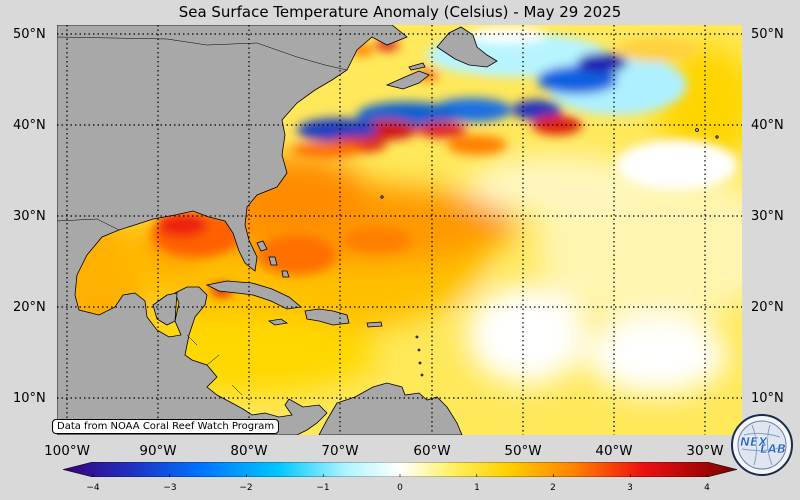 The height and width of the screenshot is (500, 800). What do you see at coordinates (249, 451) in the screenshot?
I see `lon-label: 80°W` at bounding box center [249, 451].